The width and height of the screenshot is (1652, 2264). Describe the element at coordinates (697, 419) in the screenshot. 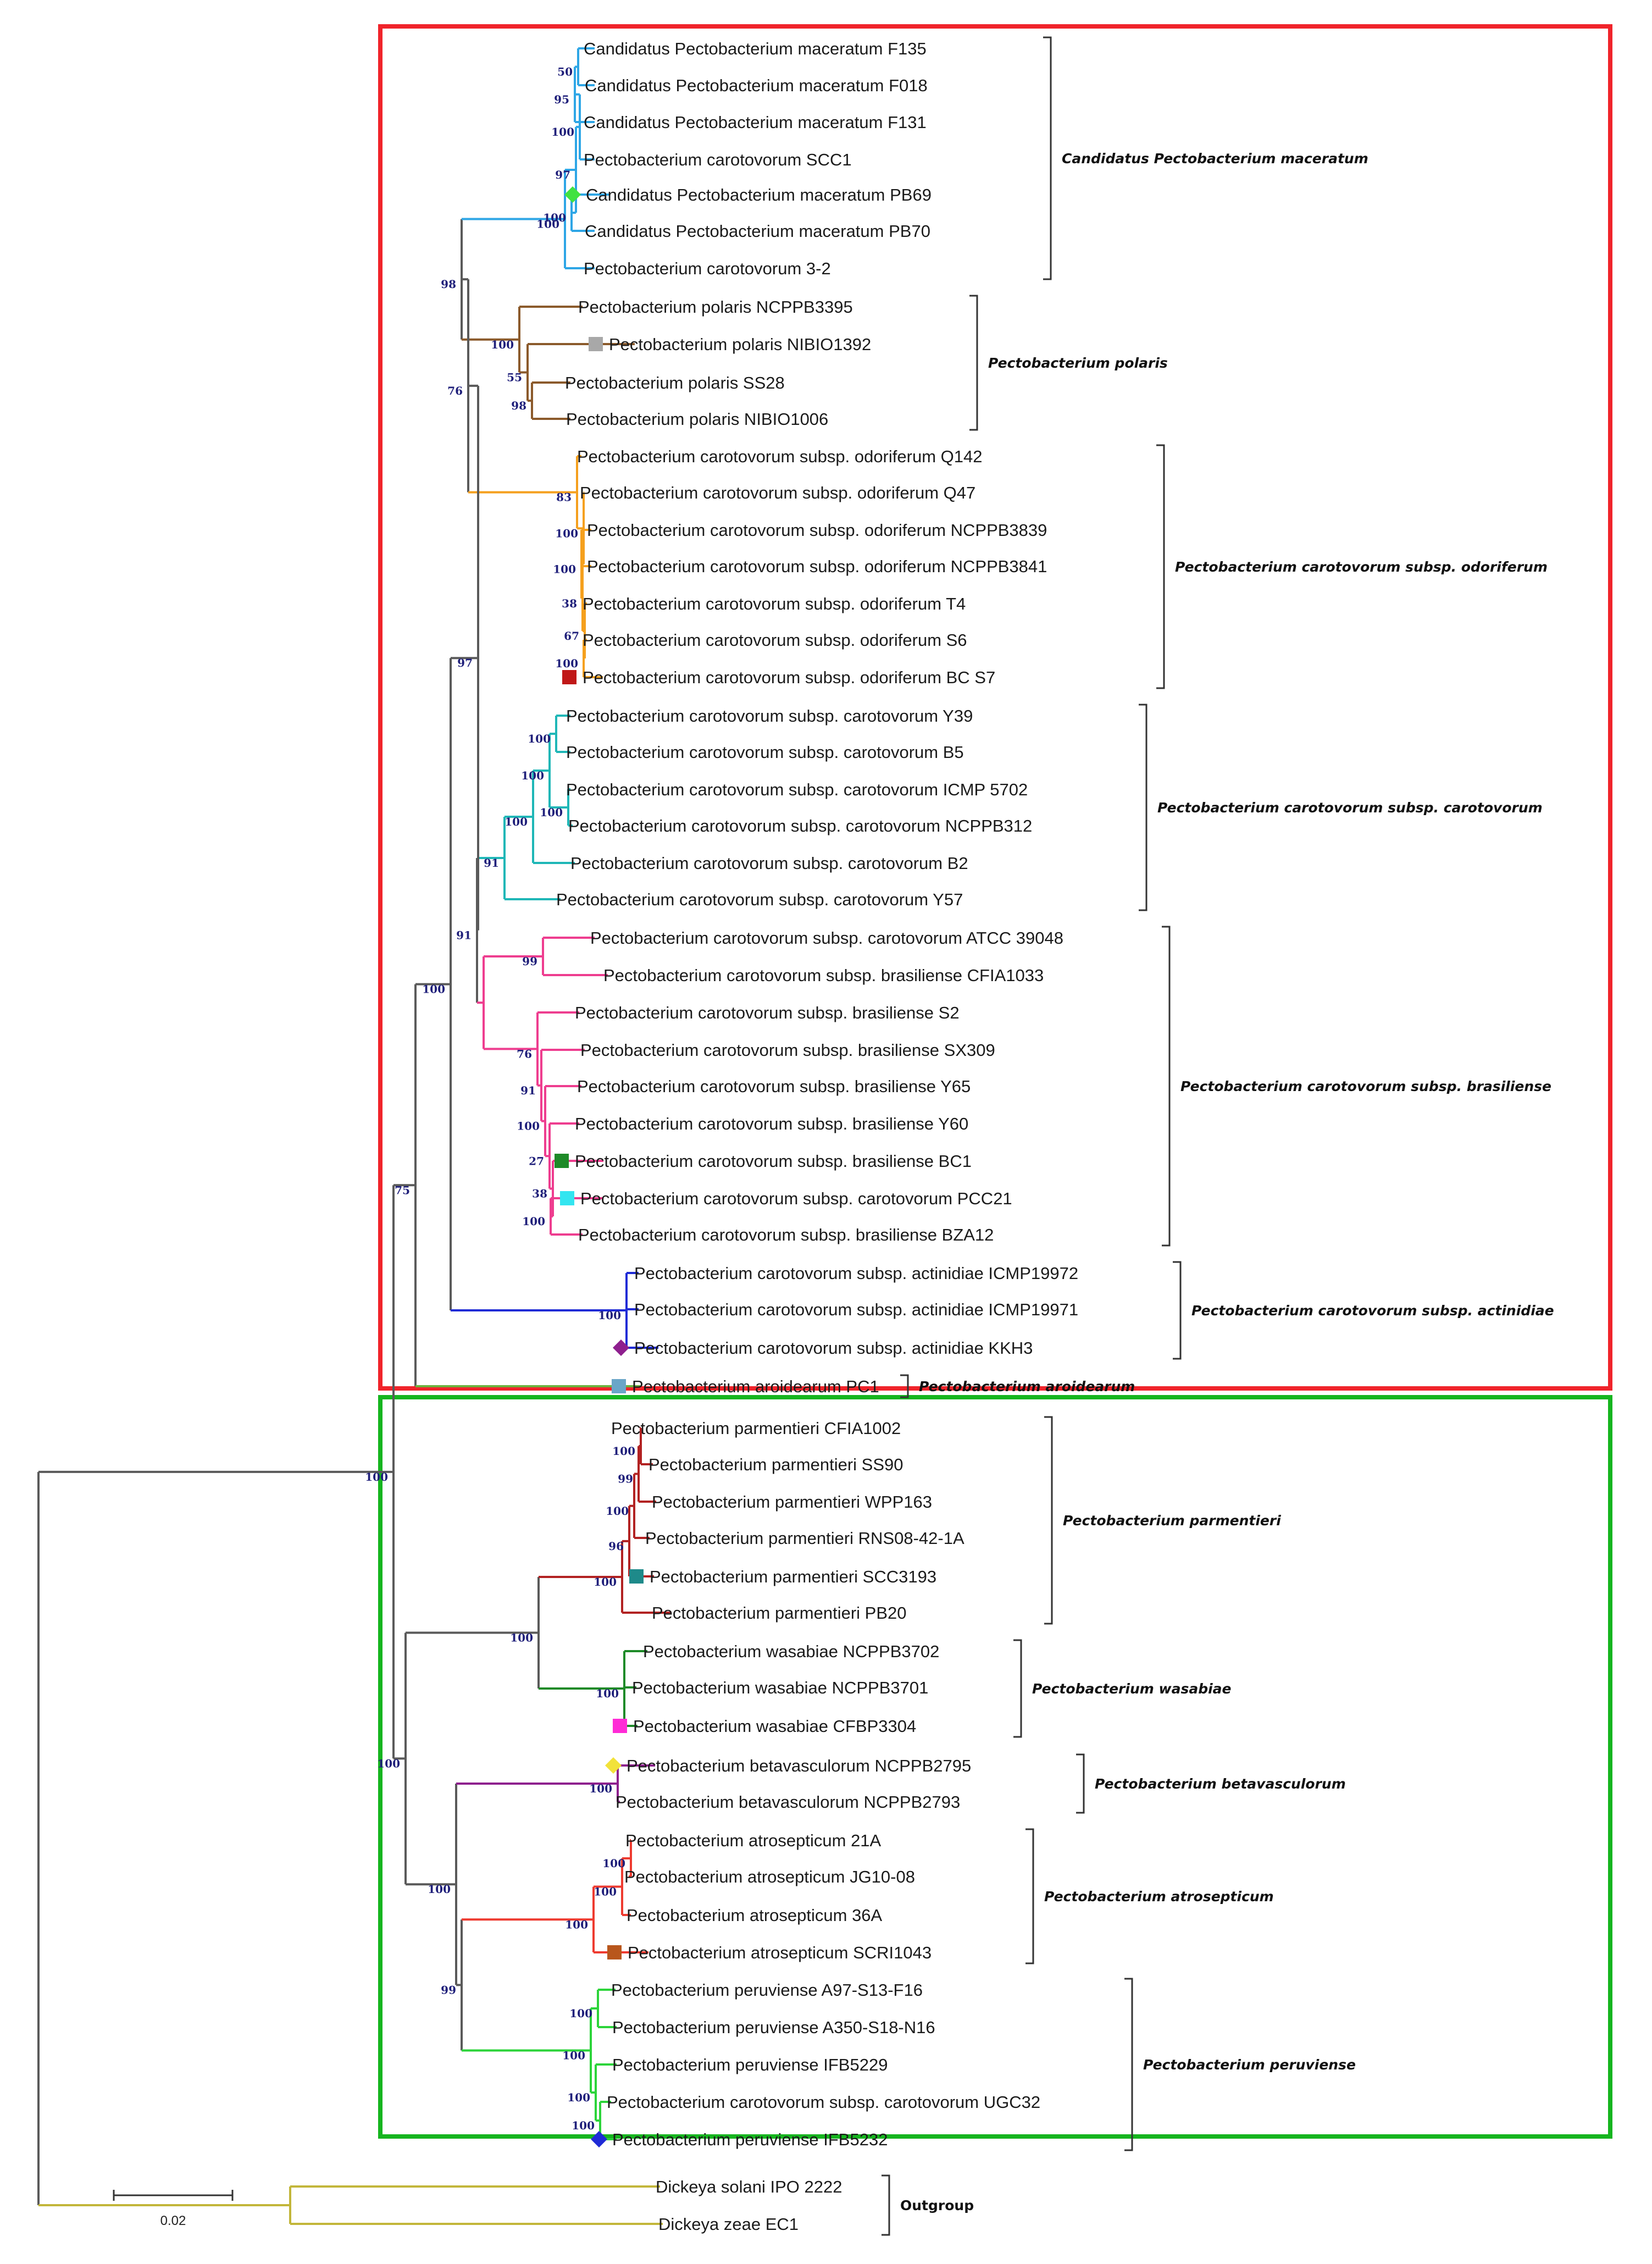

I see `leaf-label: Pectobacterium polaris NIBIO1006` at that location.